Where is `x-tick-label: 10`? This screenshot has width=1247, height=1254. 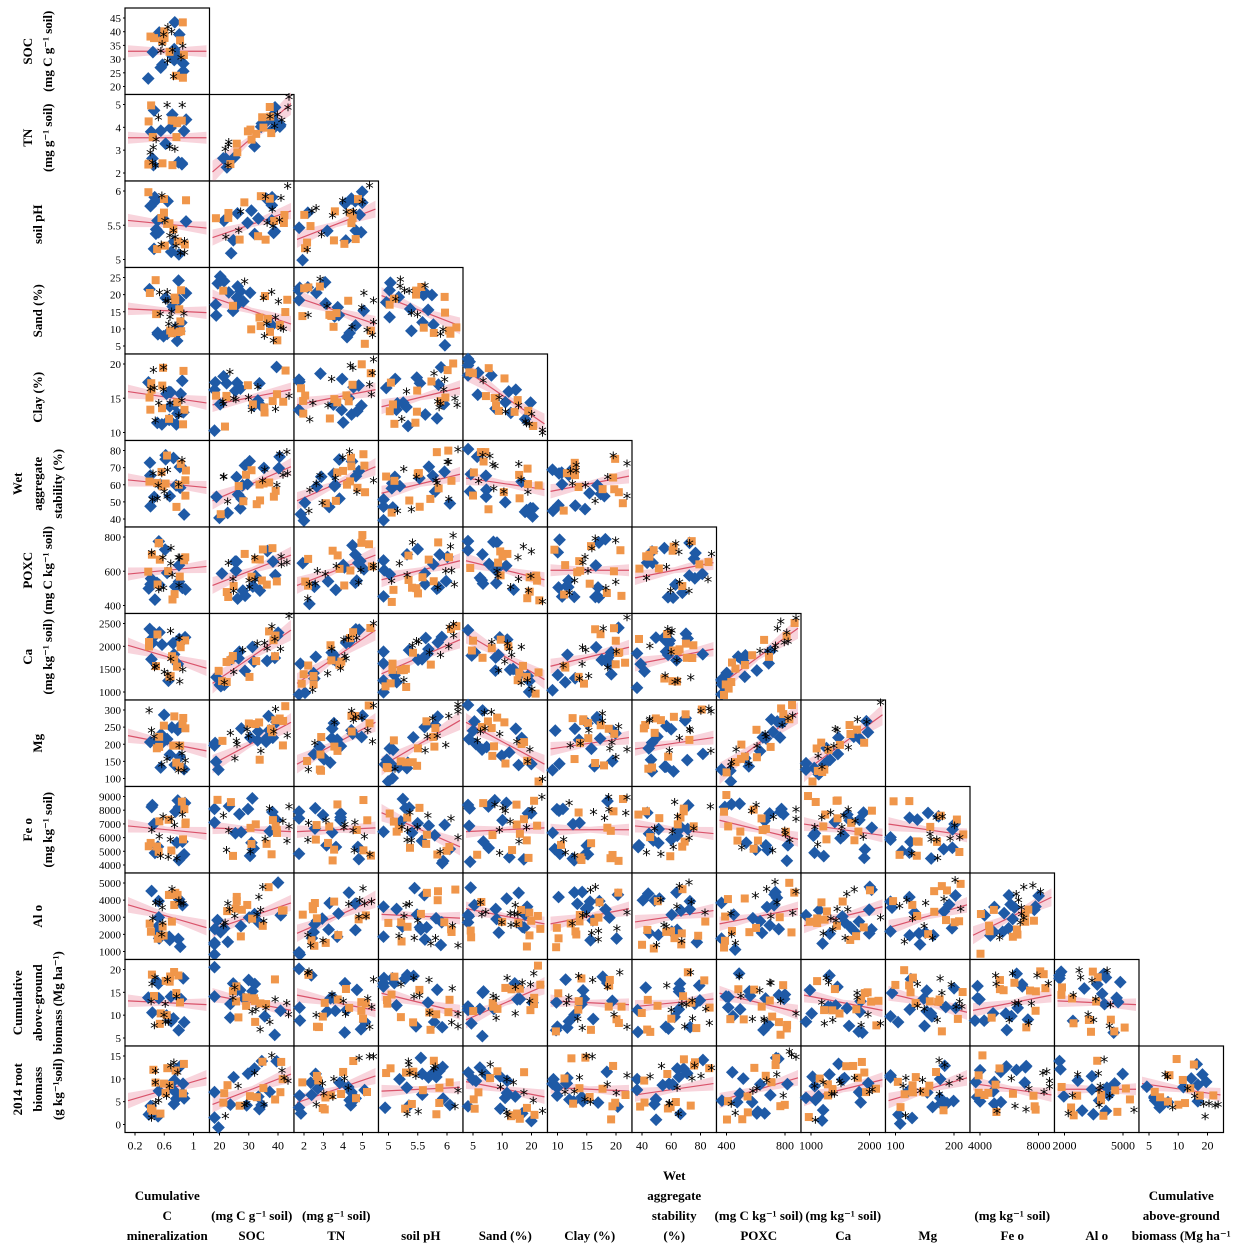 x-tick-label: 10 is located at coordinates (1178, 1146).